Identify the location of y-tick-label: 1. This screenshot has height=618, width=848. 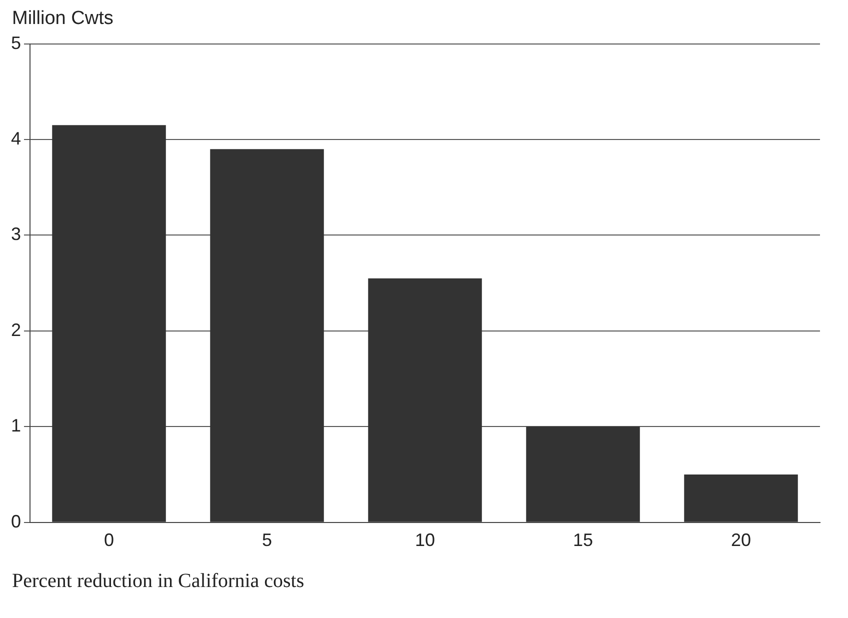
(16, 426).